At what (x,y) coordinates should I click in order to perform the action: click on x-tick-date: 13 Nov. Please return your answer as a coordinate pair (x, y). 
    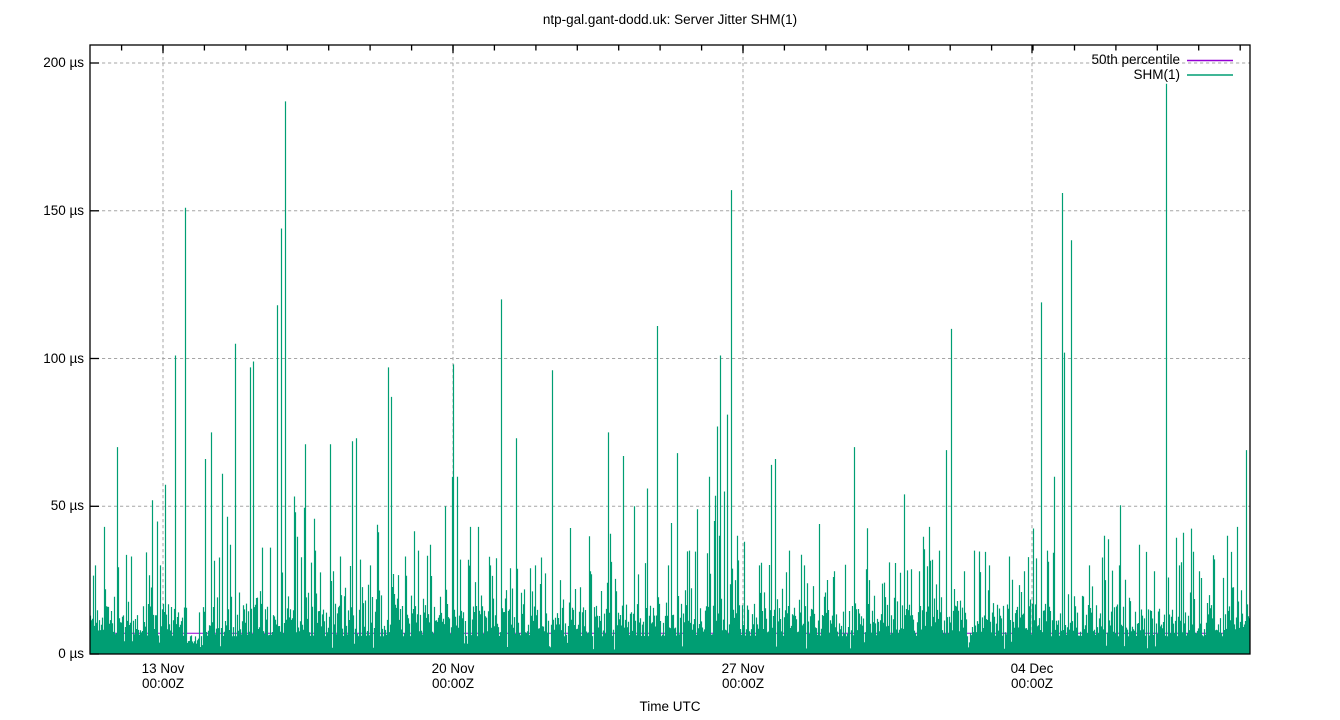
    Looking at the image, I should click on (163, 668).